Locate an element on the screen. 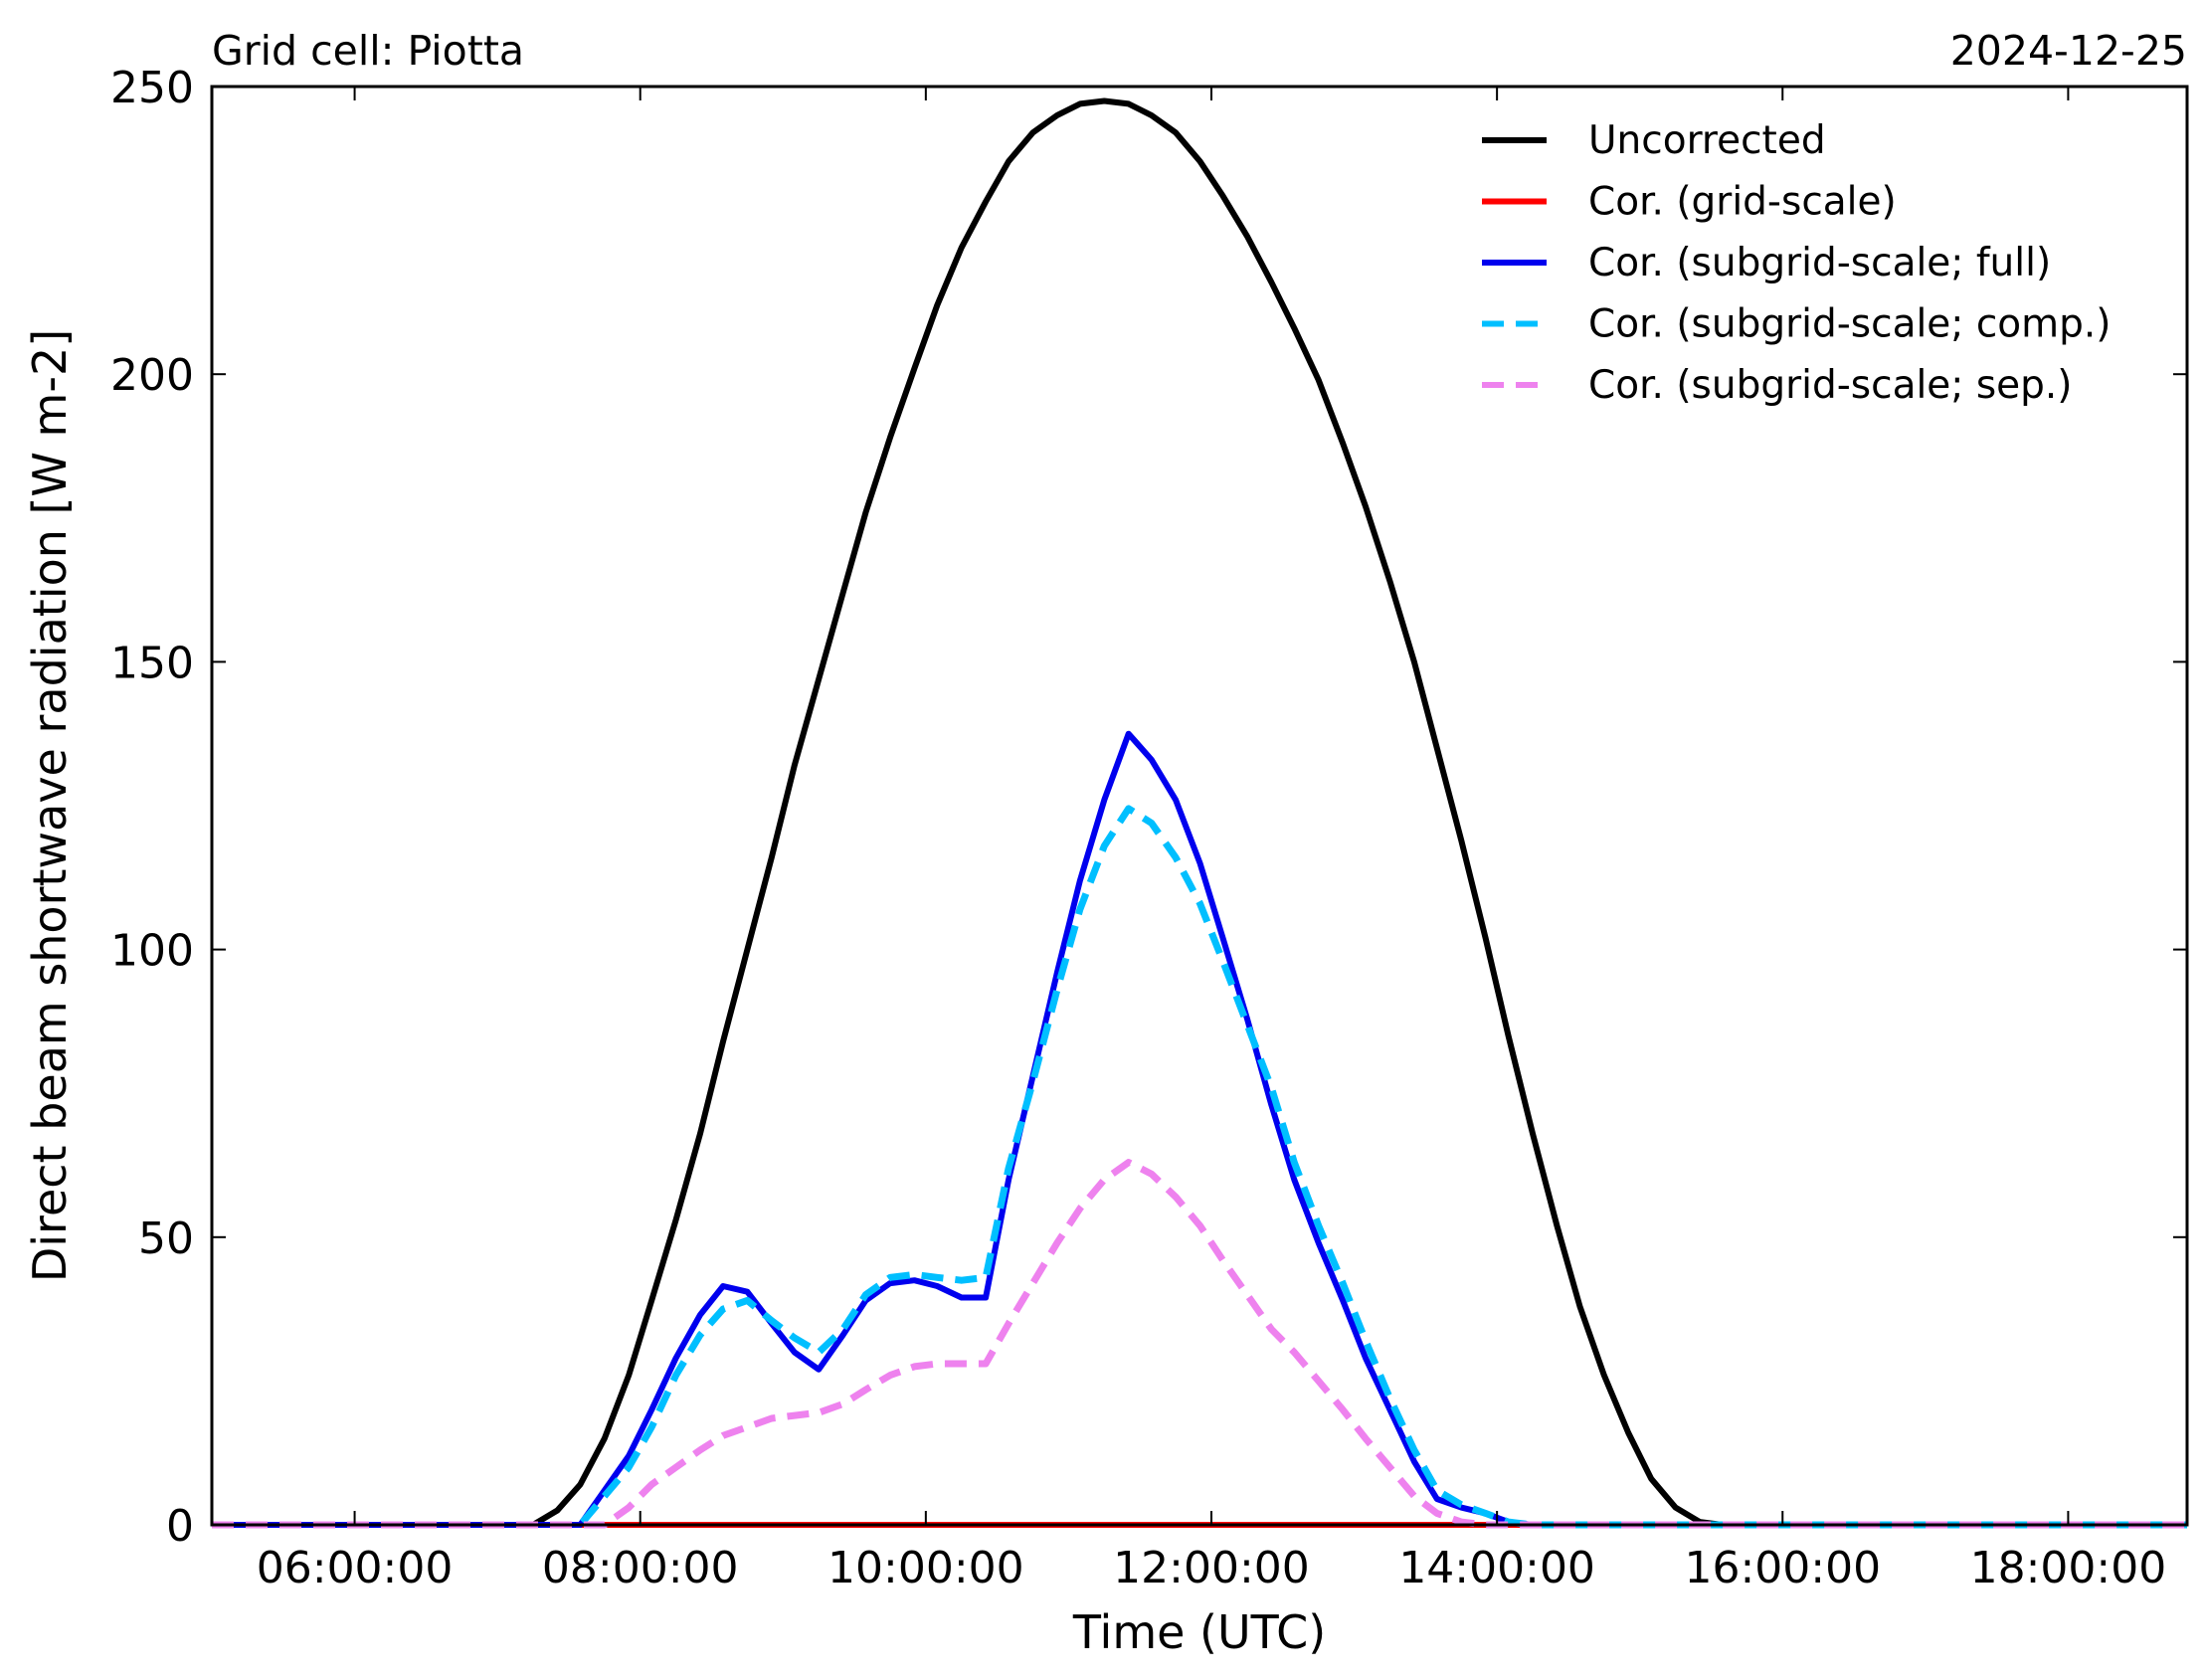 The image size is (2205, 1680). x-tick-label-4: 14:00:00 is located at coordinates (1496, 1568).